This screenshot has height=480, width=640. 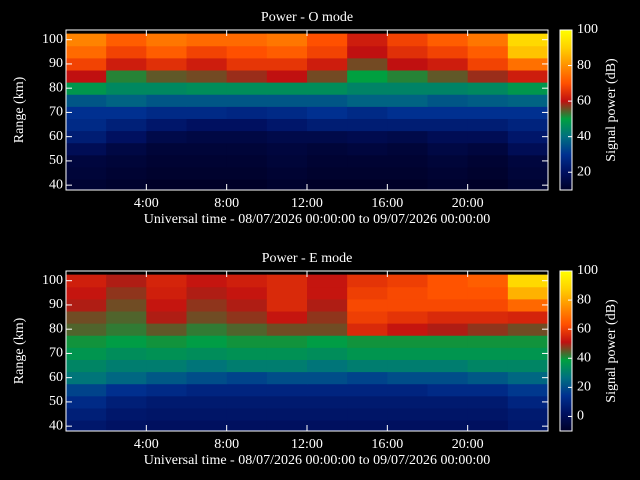 What do you see at coordinates (584, 387) in the screenshot?
I see `colorbar-tick-label: 20` at bounding box center [584, 387].